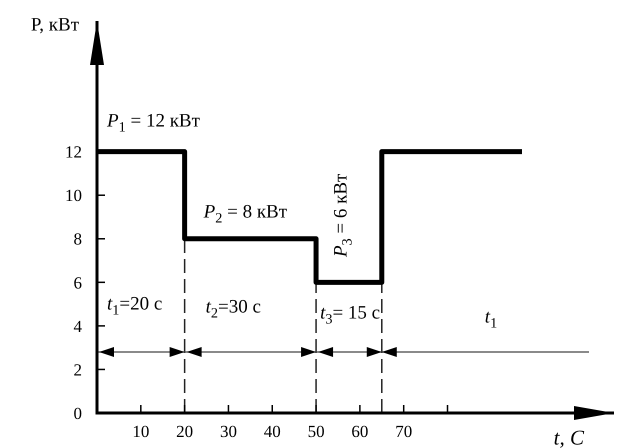  Describe the element at coordinates (73, 196) in the screenshot. I see `y-tick-label: 10` at that location.